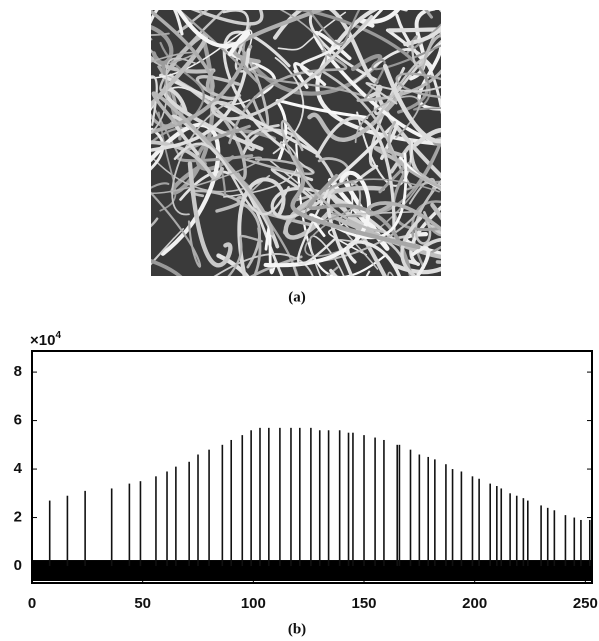 The image size is (599, 641). What do you see at coordinates (585, 603) in the screenshot?
I see `x-tick-label: 250` at bounding box center [585, 603].